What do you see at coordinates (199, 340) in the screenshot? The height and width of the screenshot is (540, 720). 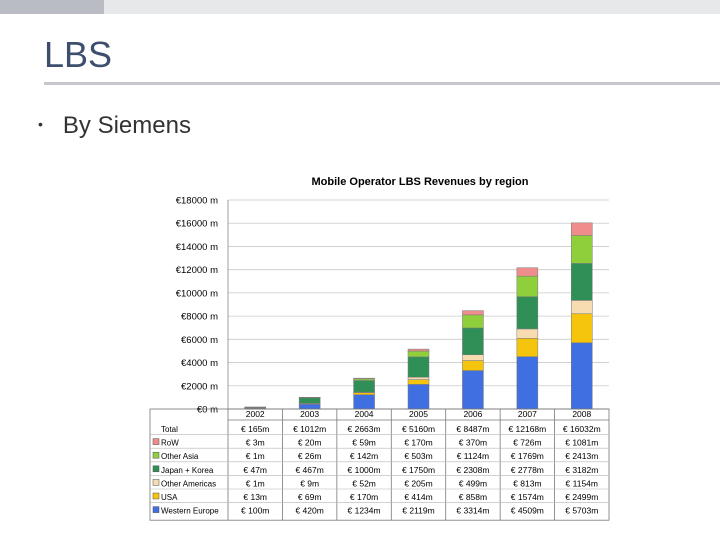 I see `y-tick-label: €6000 m` at bounding box center [199, 340].